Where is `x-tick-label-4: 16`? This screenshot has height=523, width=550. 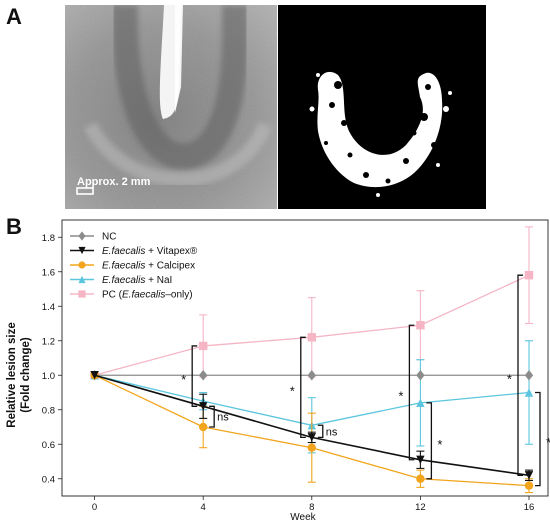
x-tick-label-4: 16 is located at coordinates (529, 507).